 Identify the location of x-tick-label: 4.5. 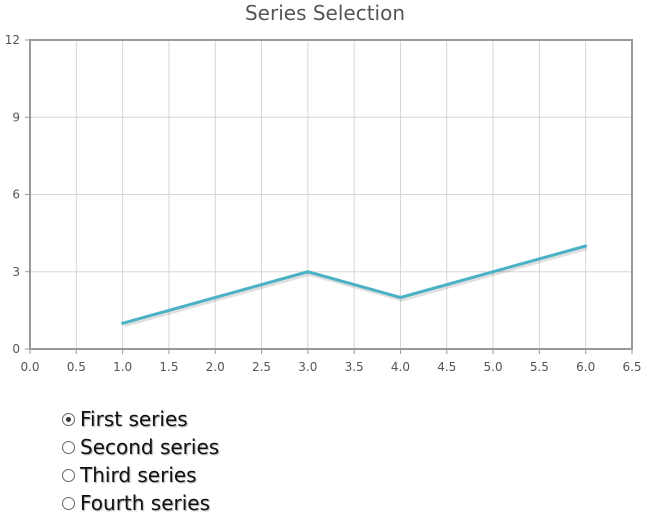
(446, 367).